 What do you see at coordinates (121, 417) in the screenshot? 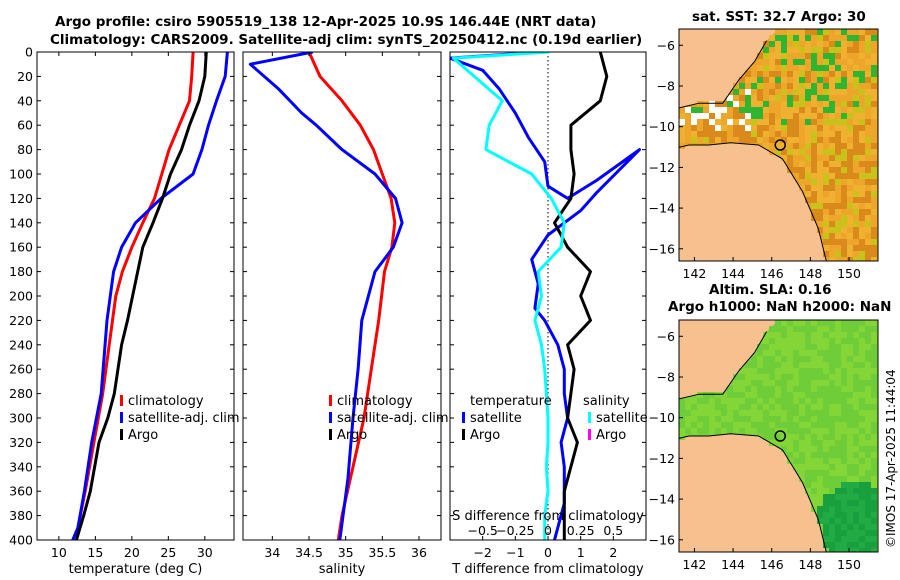
I see `temperature-legend-swatch` at bounding box center [121, 417].